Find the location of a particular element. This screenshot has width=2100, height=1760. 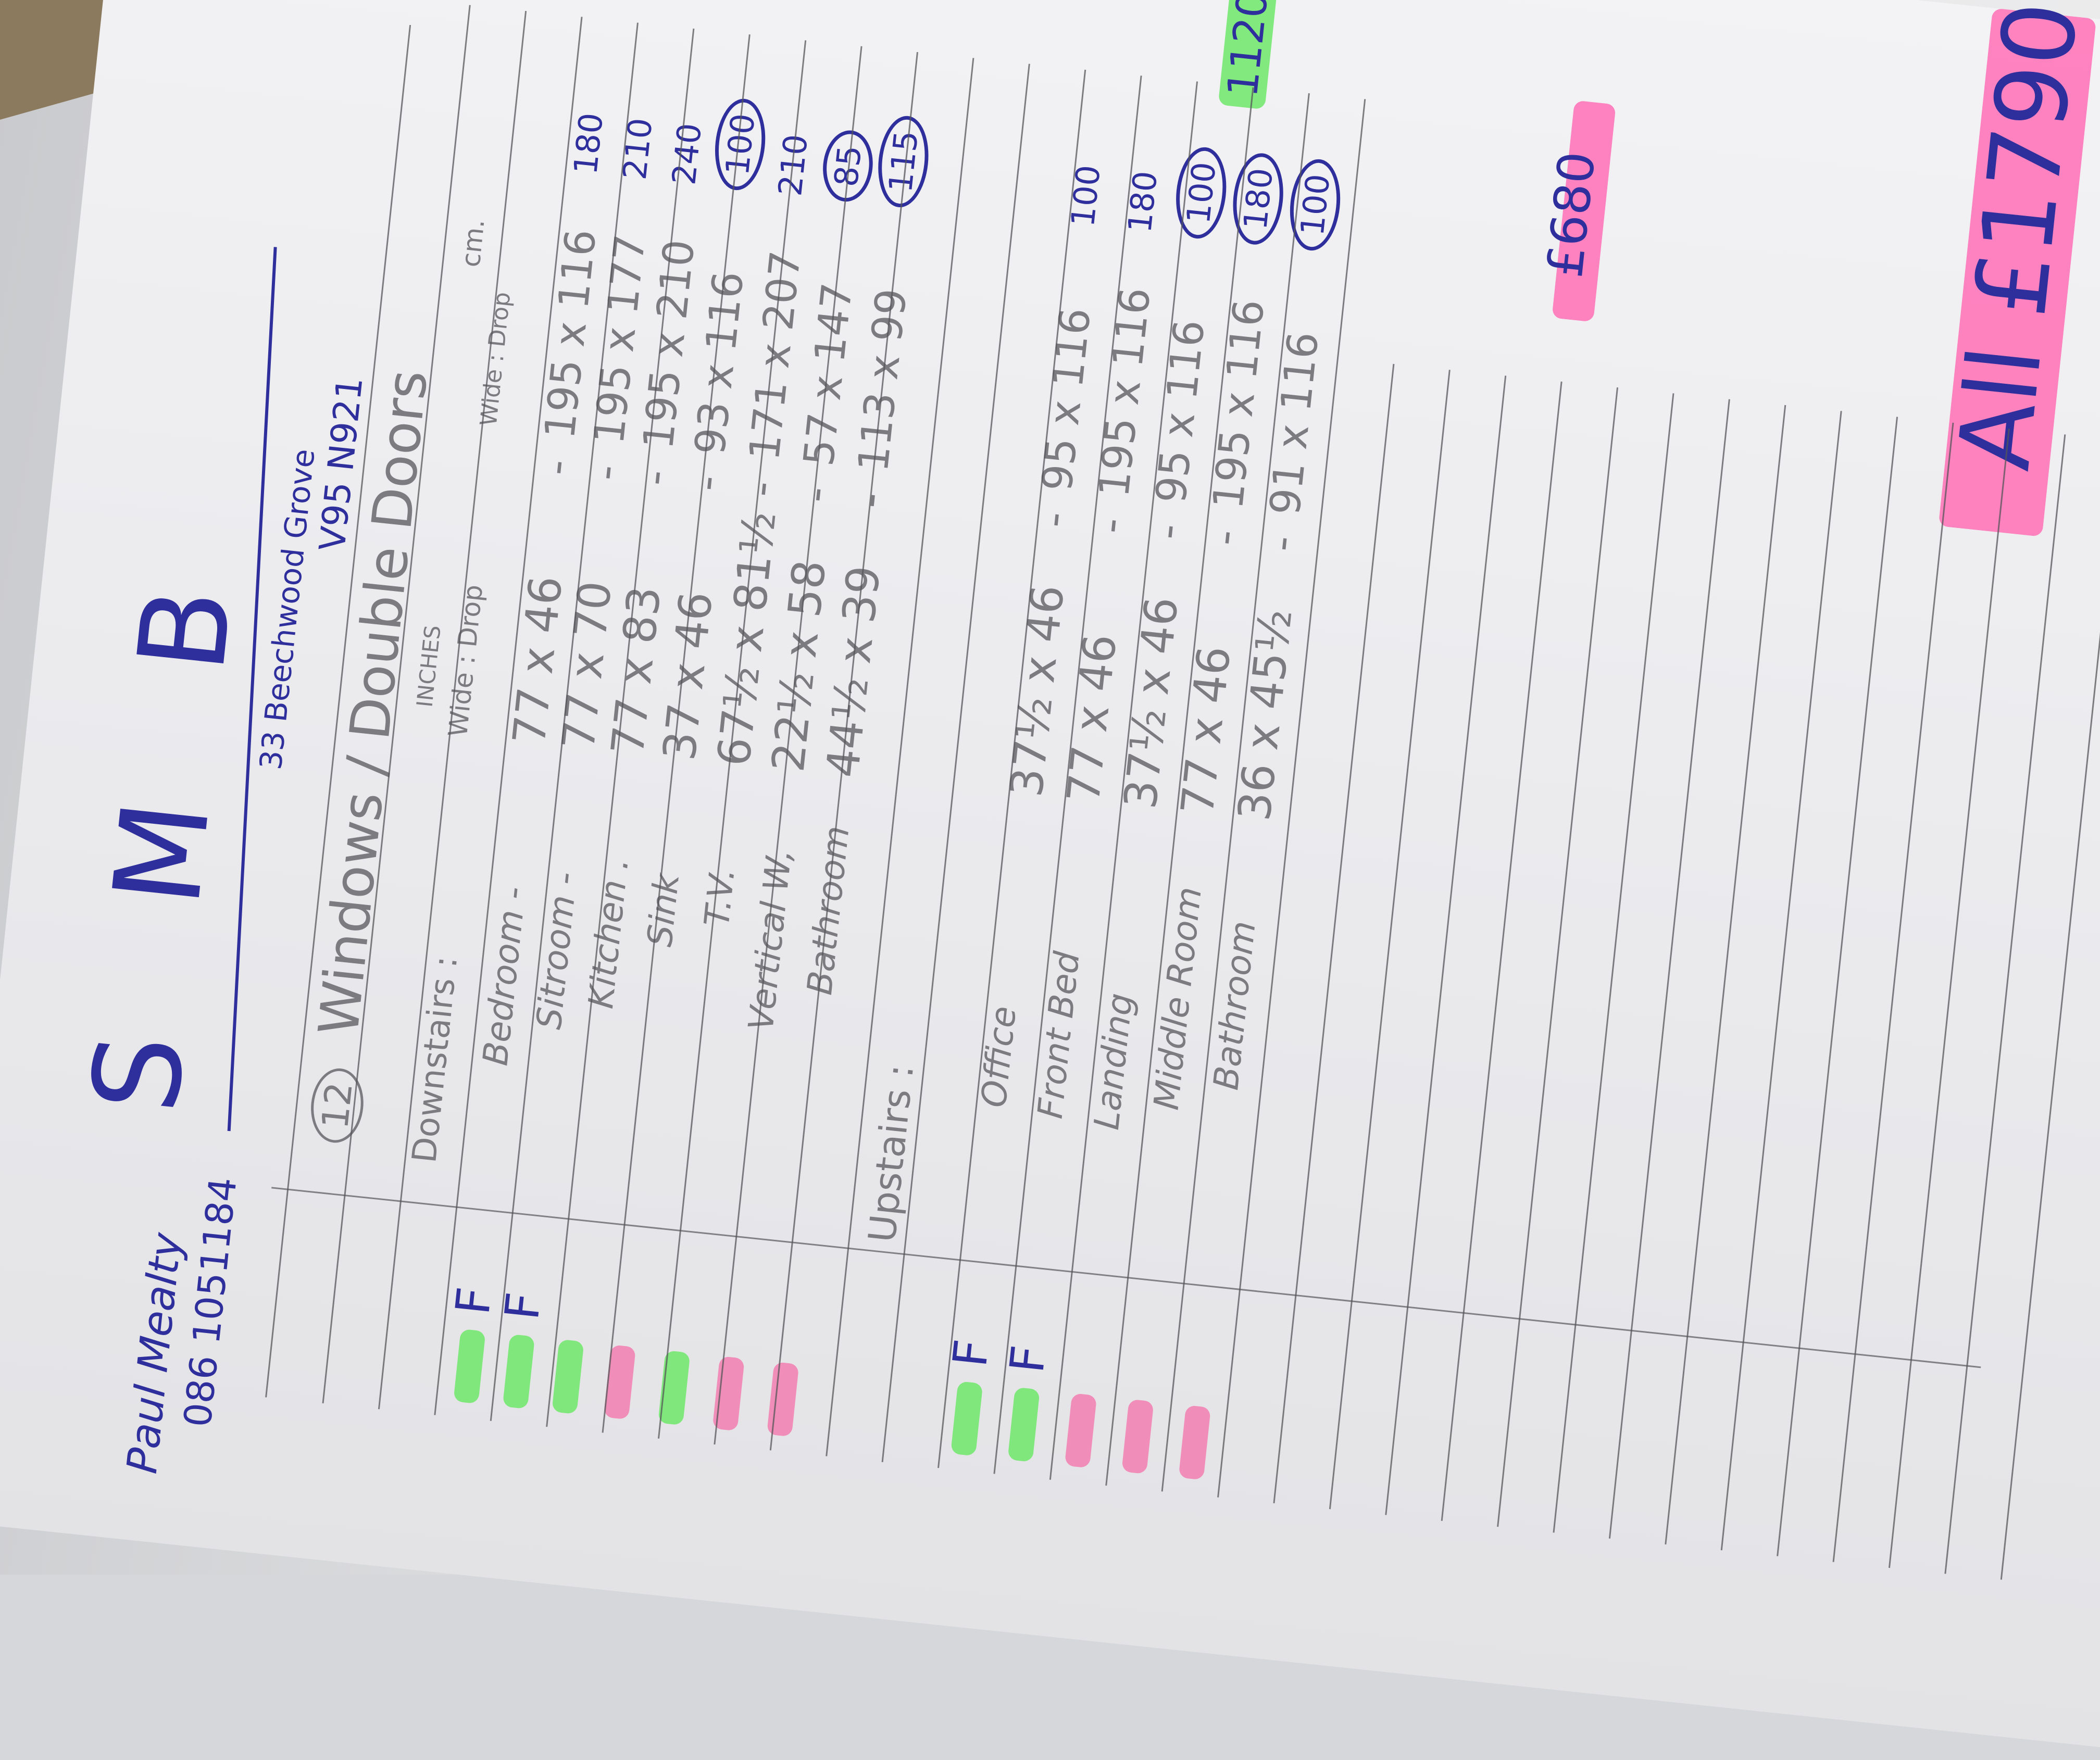

price-circled: 115 is located at coordinates (903, 161).